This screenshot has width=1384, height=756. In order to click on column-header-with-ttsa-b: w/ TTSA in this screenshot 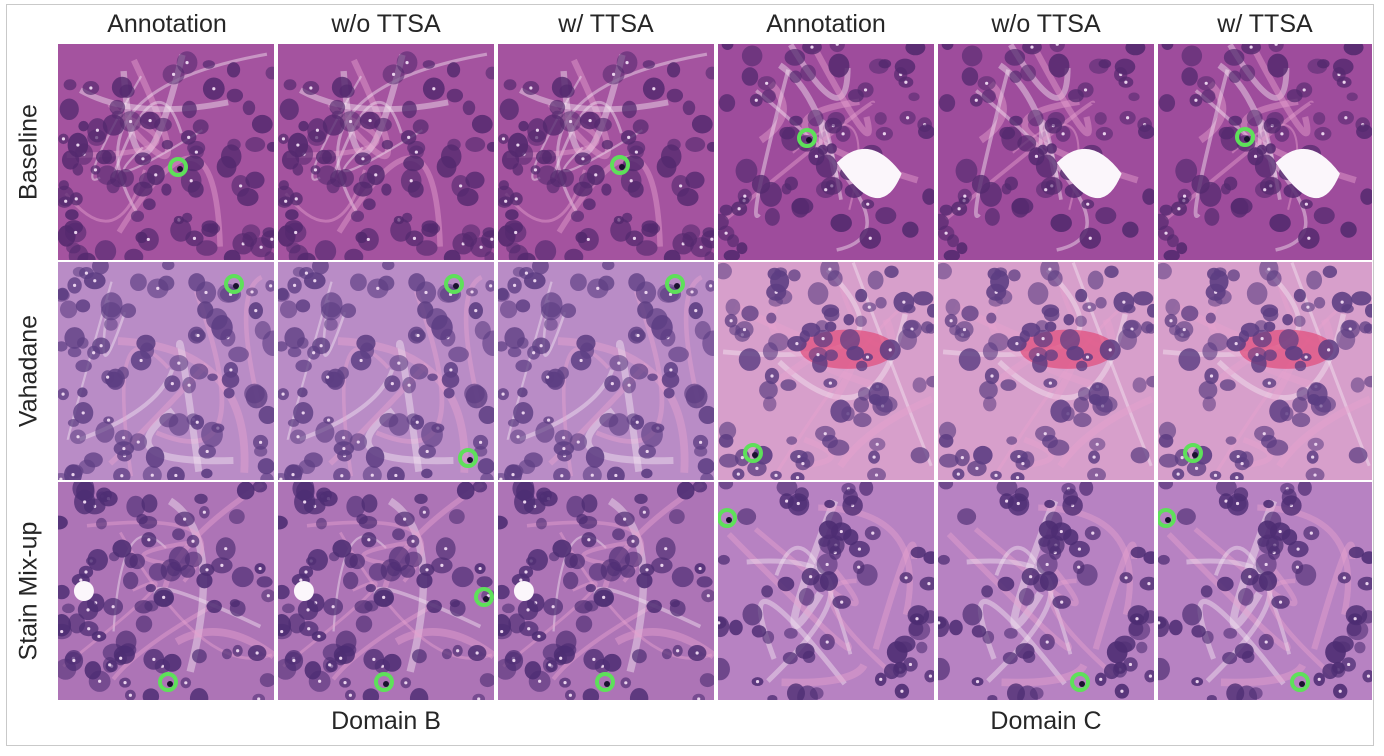, I will do `click(606, 24)`.